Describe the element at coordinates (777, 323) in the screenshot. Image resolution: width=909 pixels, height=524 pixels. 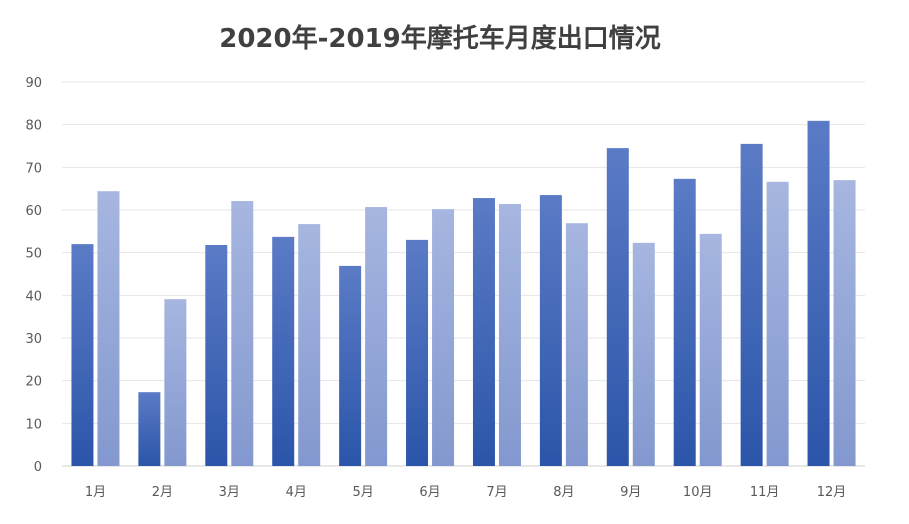
I see `bar-series2-11月` at that location.